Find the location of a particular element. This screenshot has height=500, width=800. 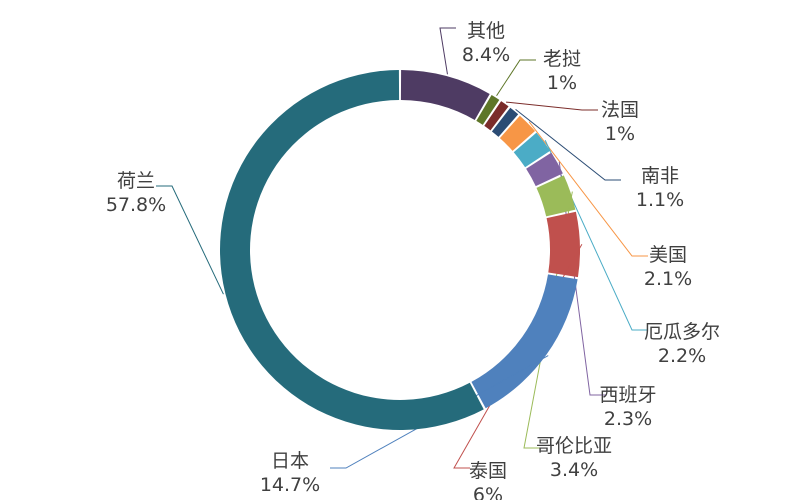

slice-厄瓜多尔 is located at coordinates (532, 150).